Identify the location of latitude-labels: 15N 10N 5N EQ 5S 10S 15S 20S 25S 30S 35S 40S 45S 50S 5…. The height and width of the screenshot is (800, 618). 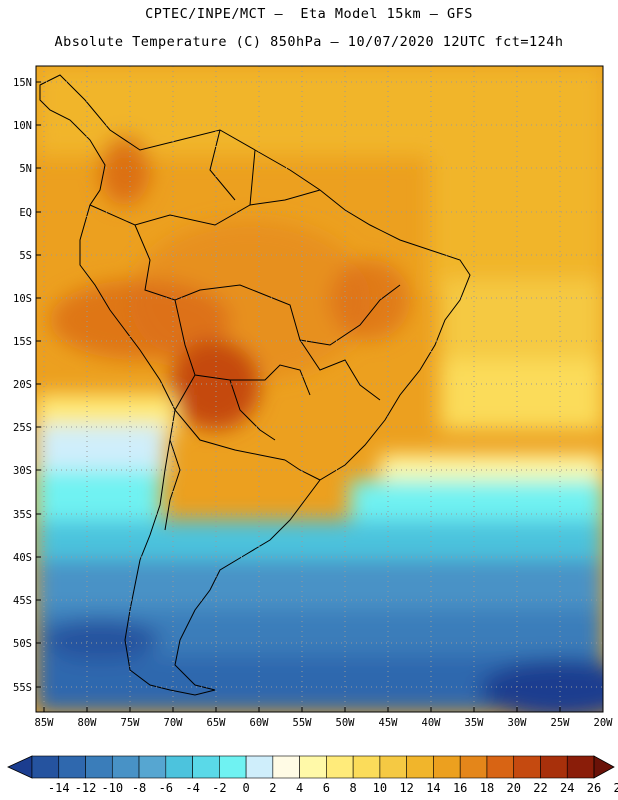
(22, 385).